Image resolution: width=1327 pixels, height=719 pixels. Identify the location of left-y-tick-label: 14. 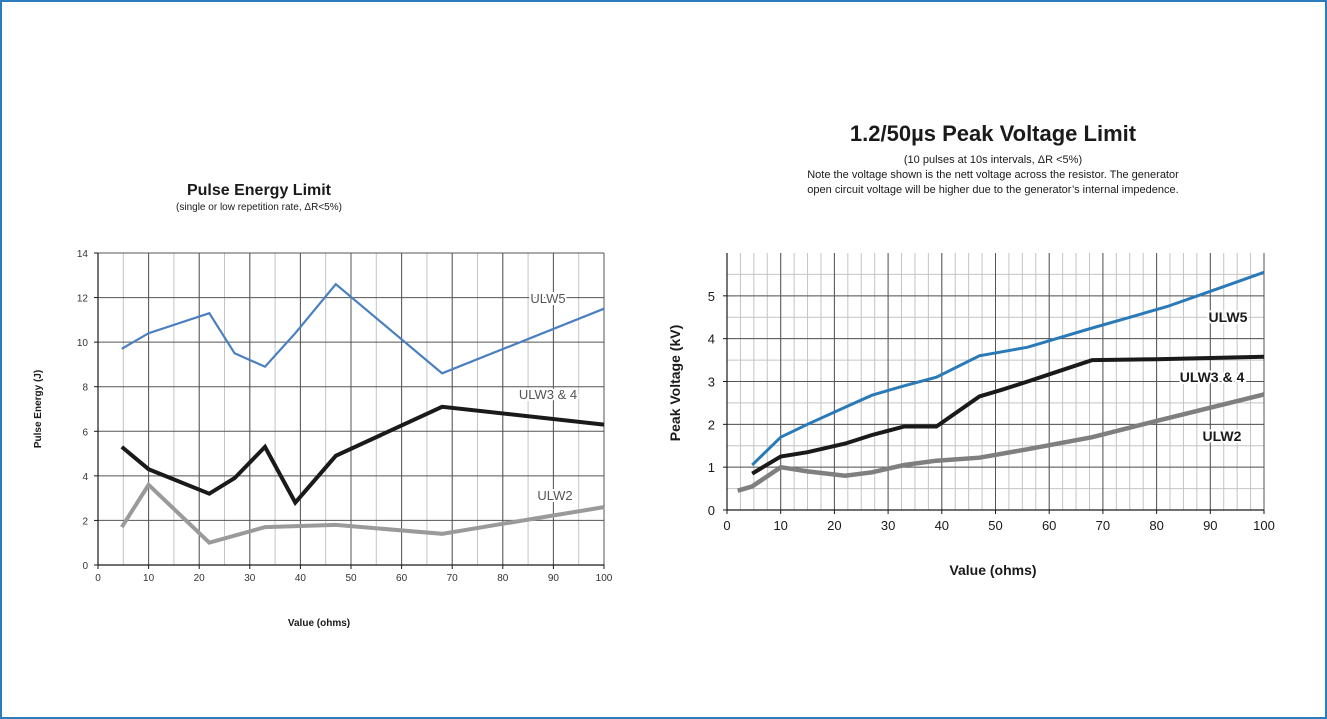
(83, 254).